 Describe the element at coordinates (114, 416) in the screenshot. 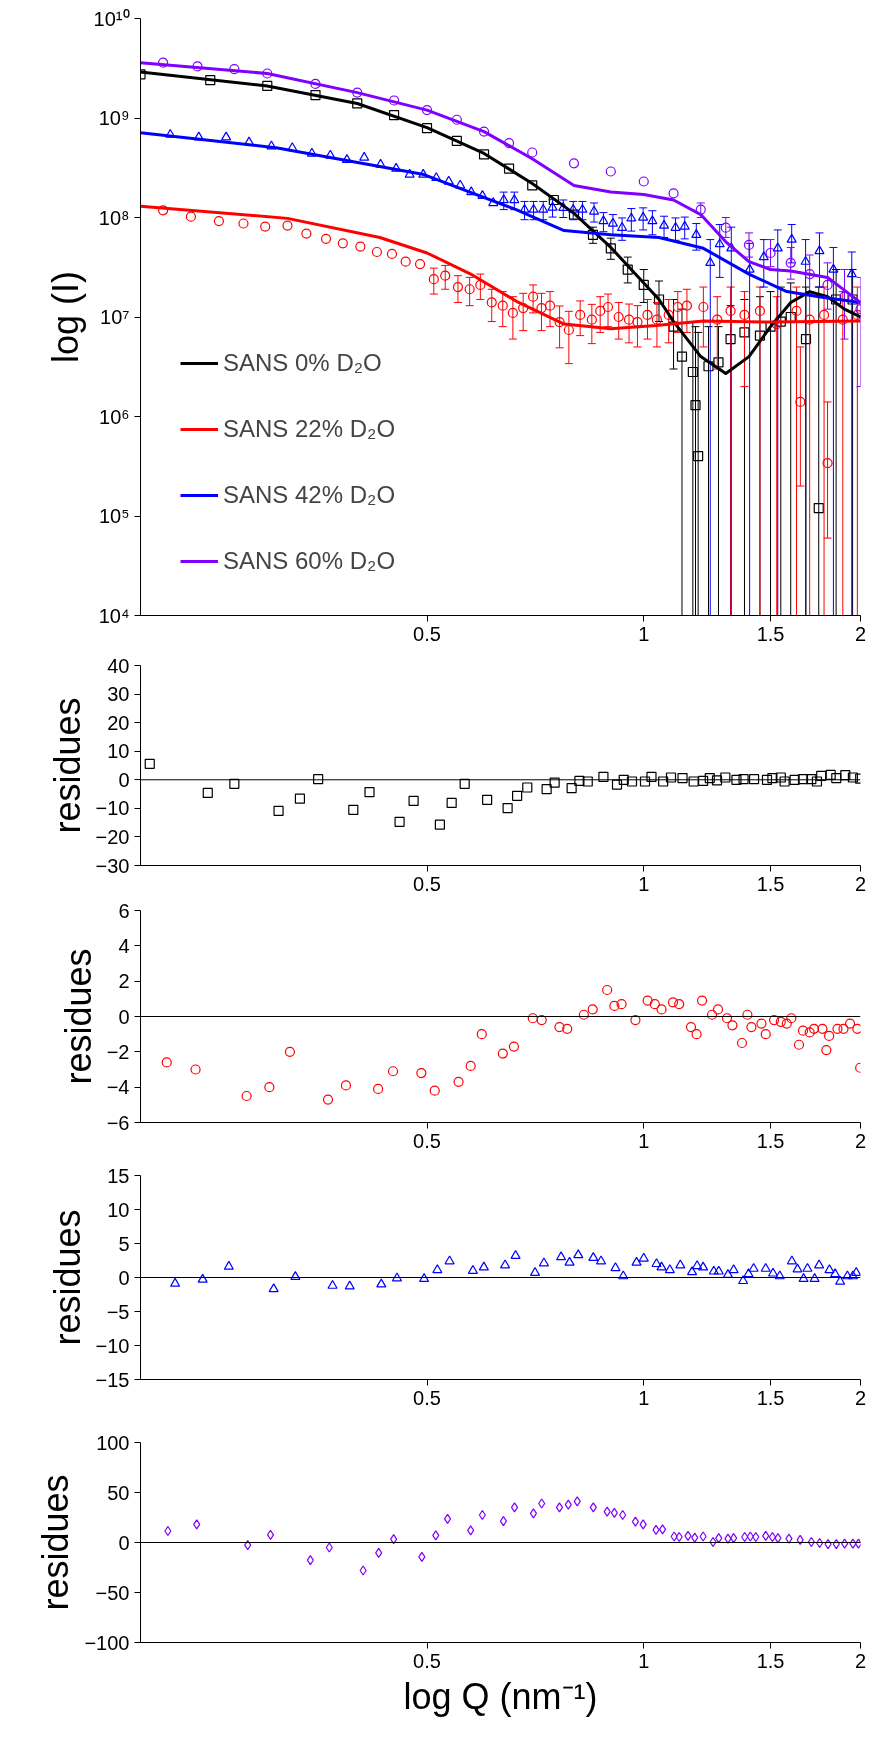

I see `y-tick-label: 10⁶` at that location.